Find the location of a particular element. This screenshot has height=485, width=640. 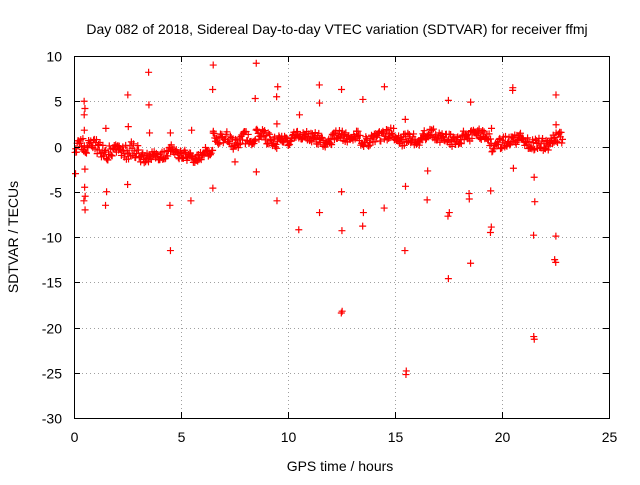

y-tick-label: 10 is located at coordinates (54, 57).